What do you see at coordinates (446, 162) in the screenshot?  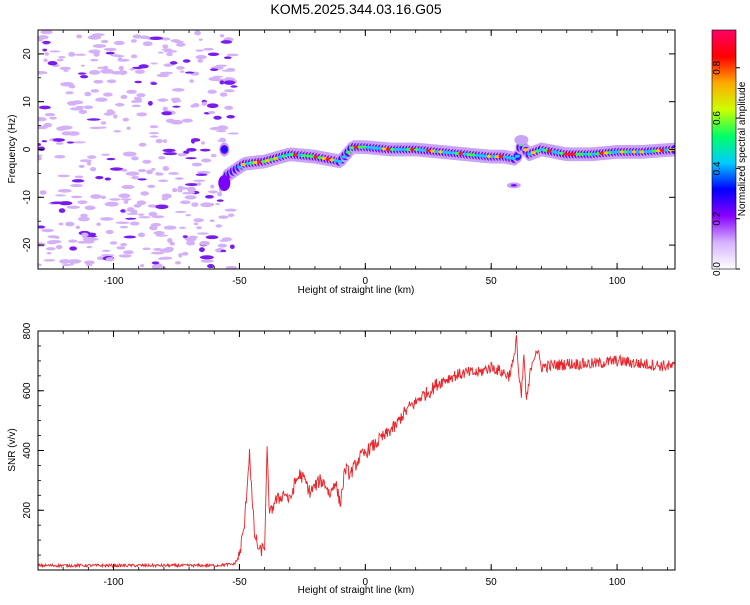 I see `spectrogram-ridge` at bounding box center [446, 162].